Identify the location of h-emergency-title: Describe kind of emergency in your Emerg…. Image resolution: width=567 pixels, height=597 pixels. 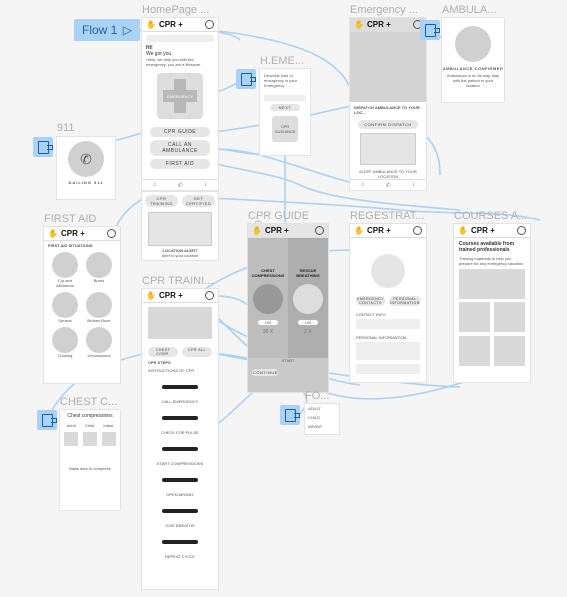
(280, 80).